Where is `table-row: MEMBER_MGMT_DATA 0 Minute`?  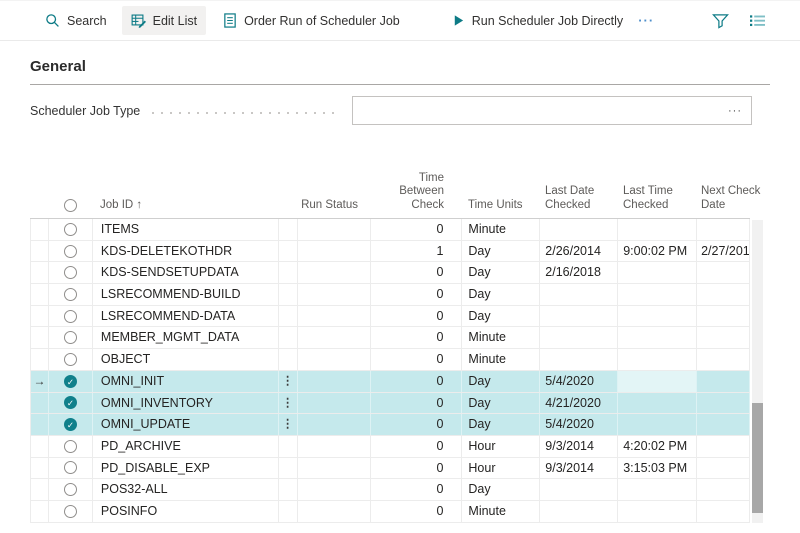 table-row: MEMBER_MGMT_DATA 0 Minute is located at coordinates (390, 338).